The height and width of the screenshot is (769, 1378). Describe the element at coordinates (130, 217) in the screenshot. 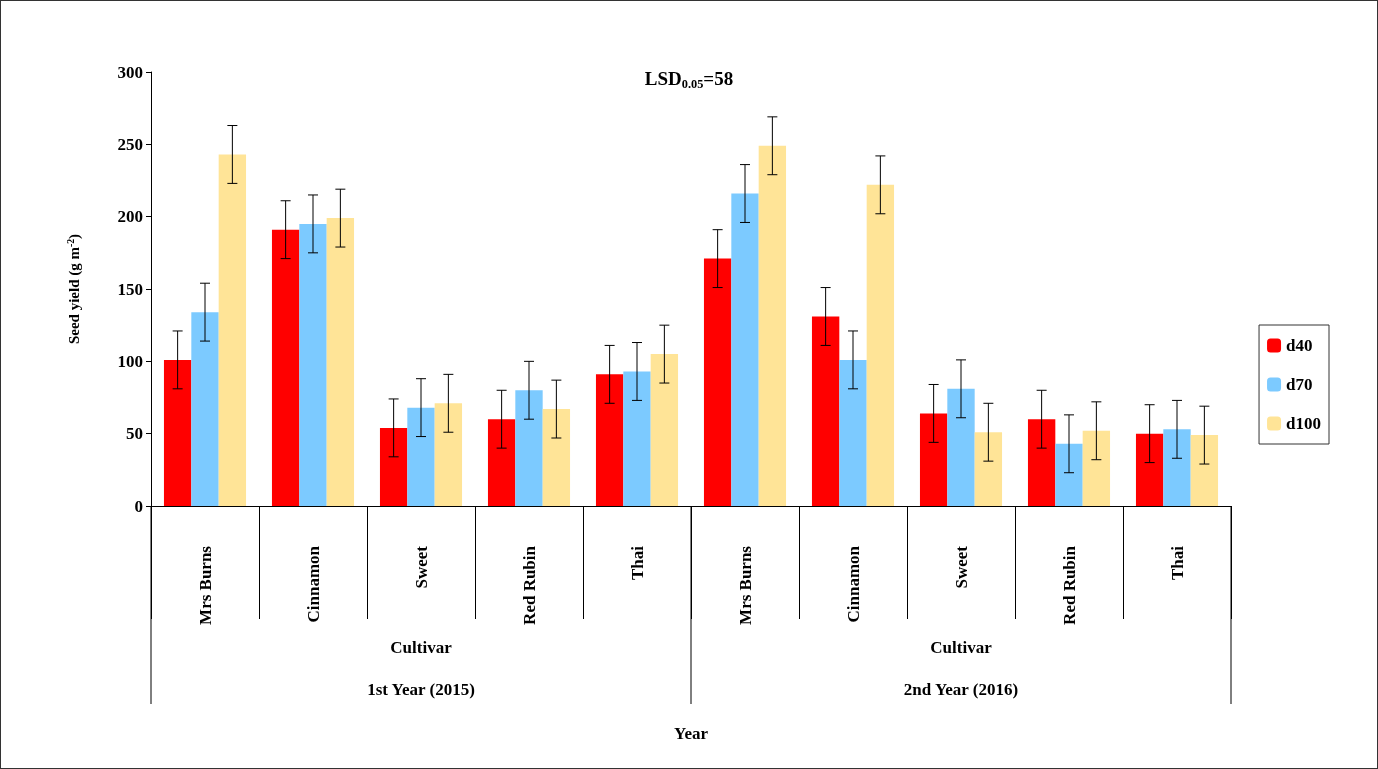

I see `y-tick-label: 200` at that location.